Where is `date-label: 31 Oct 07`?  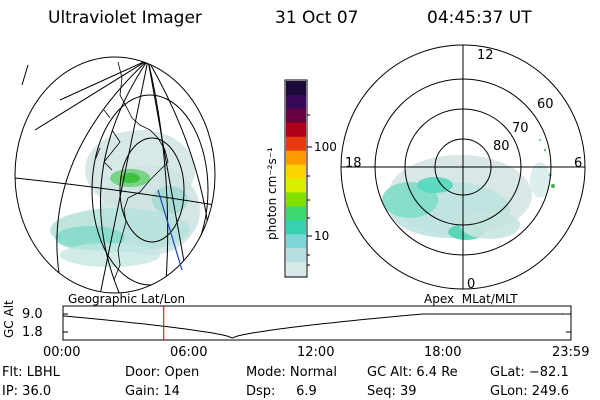
date-label: 31 Oct 07 is located at coordinates (317, 18).